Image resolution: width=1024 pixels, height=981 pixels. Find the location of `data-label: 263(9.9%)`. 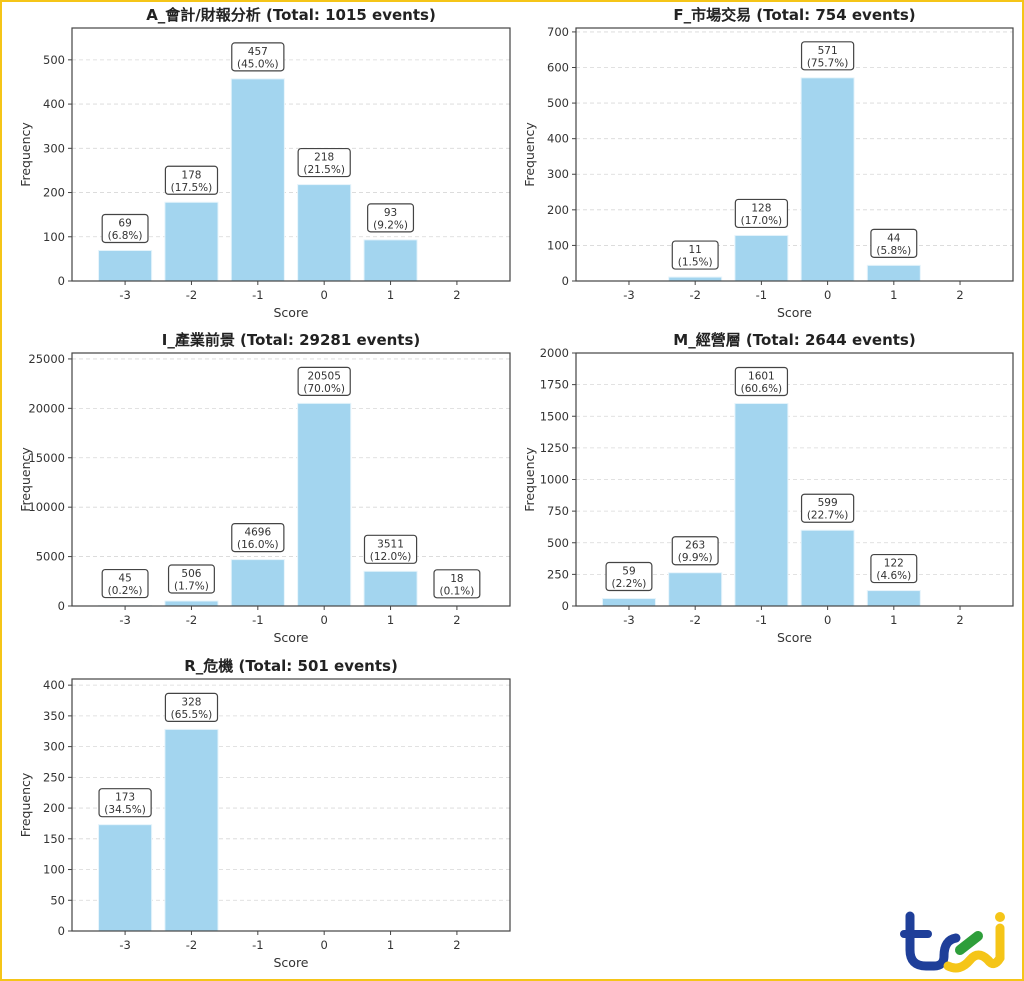

data-label: 263(9.9%) is located at coordinates (695, 551).